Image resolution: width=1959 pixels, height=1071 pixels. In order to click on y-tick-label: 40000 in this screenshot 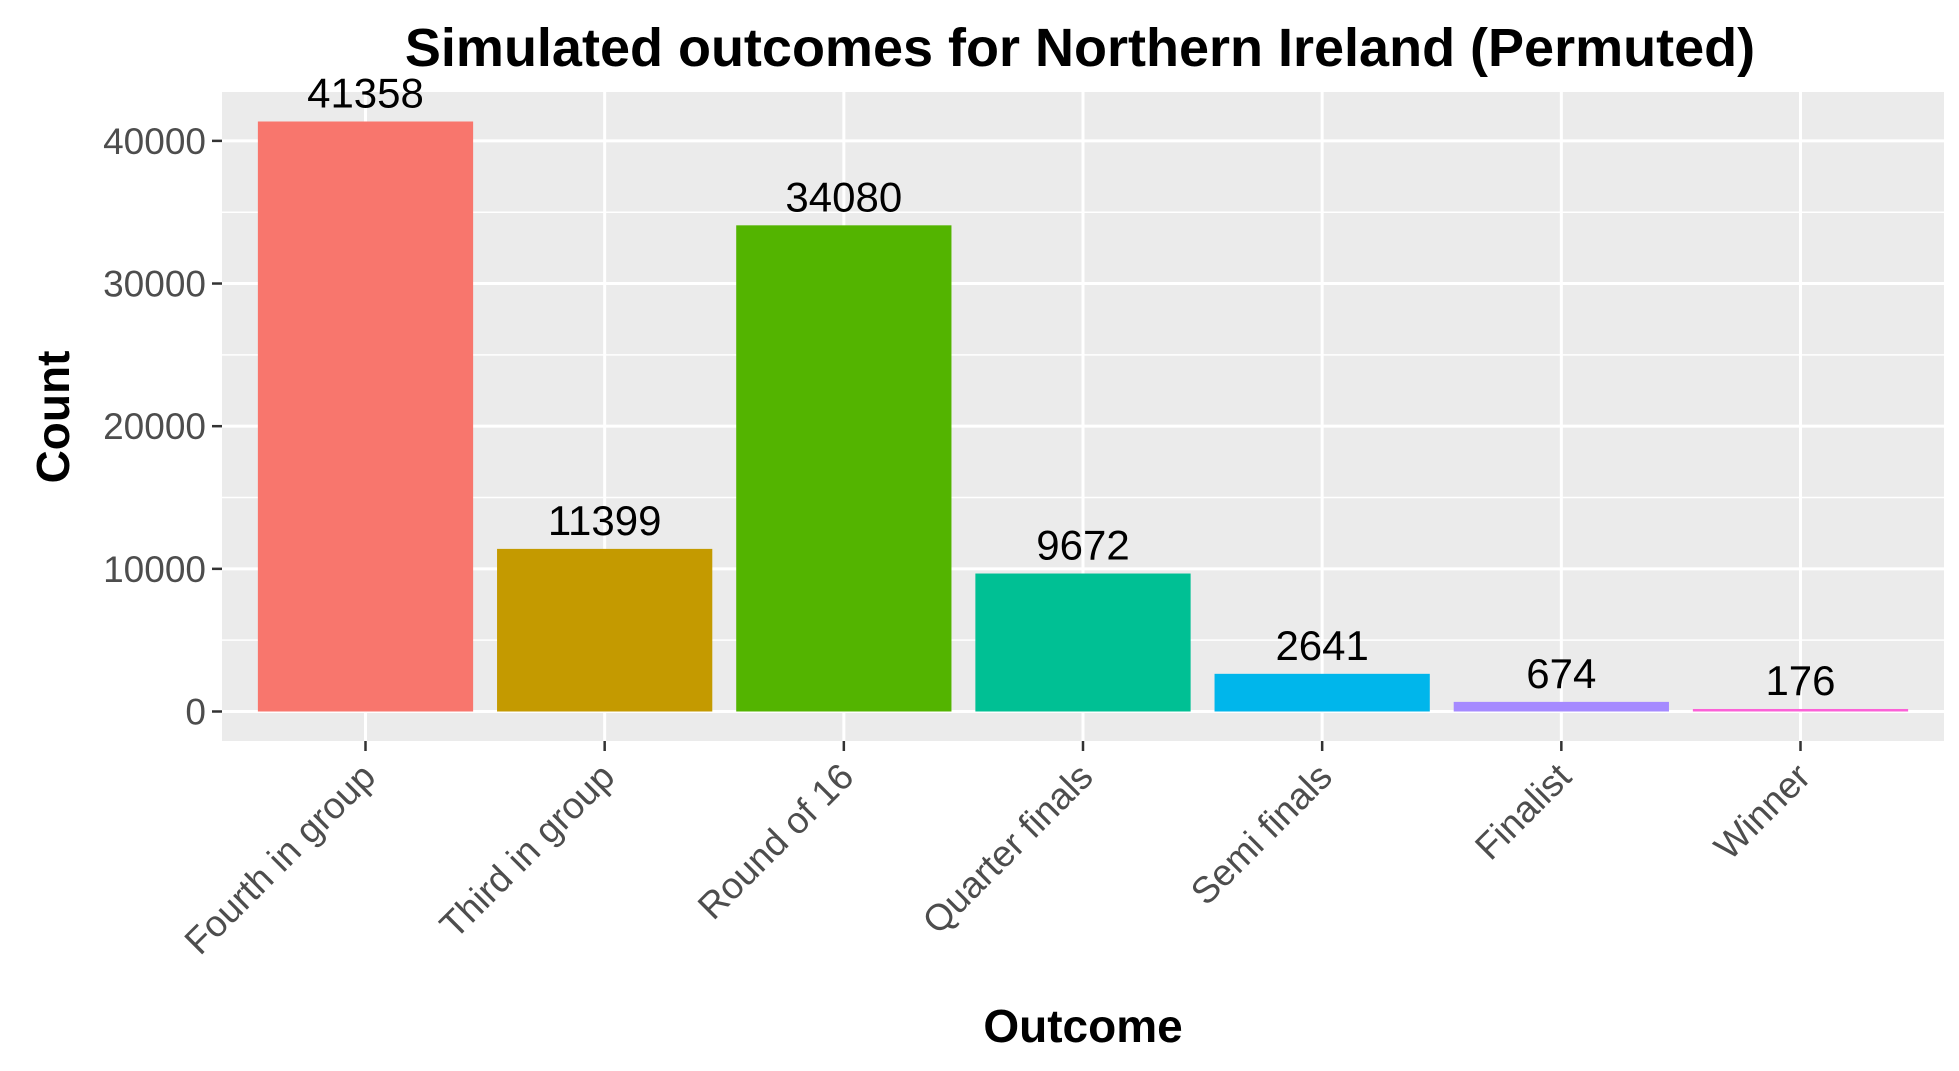, I will do `click(154, 141)`.